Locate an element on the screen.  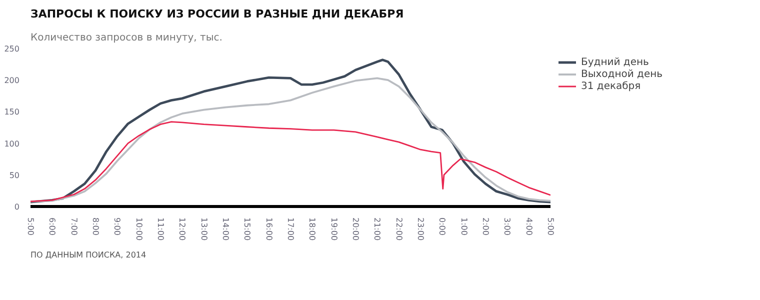
x-tick-label: 16:00 is located at coordinates (269, 229).